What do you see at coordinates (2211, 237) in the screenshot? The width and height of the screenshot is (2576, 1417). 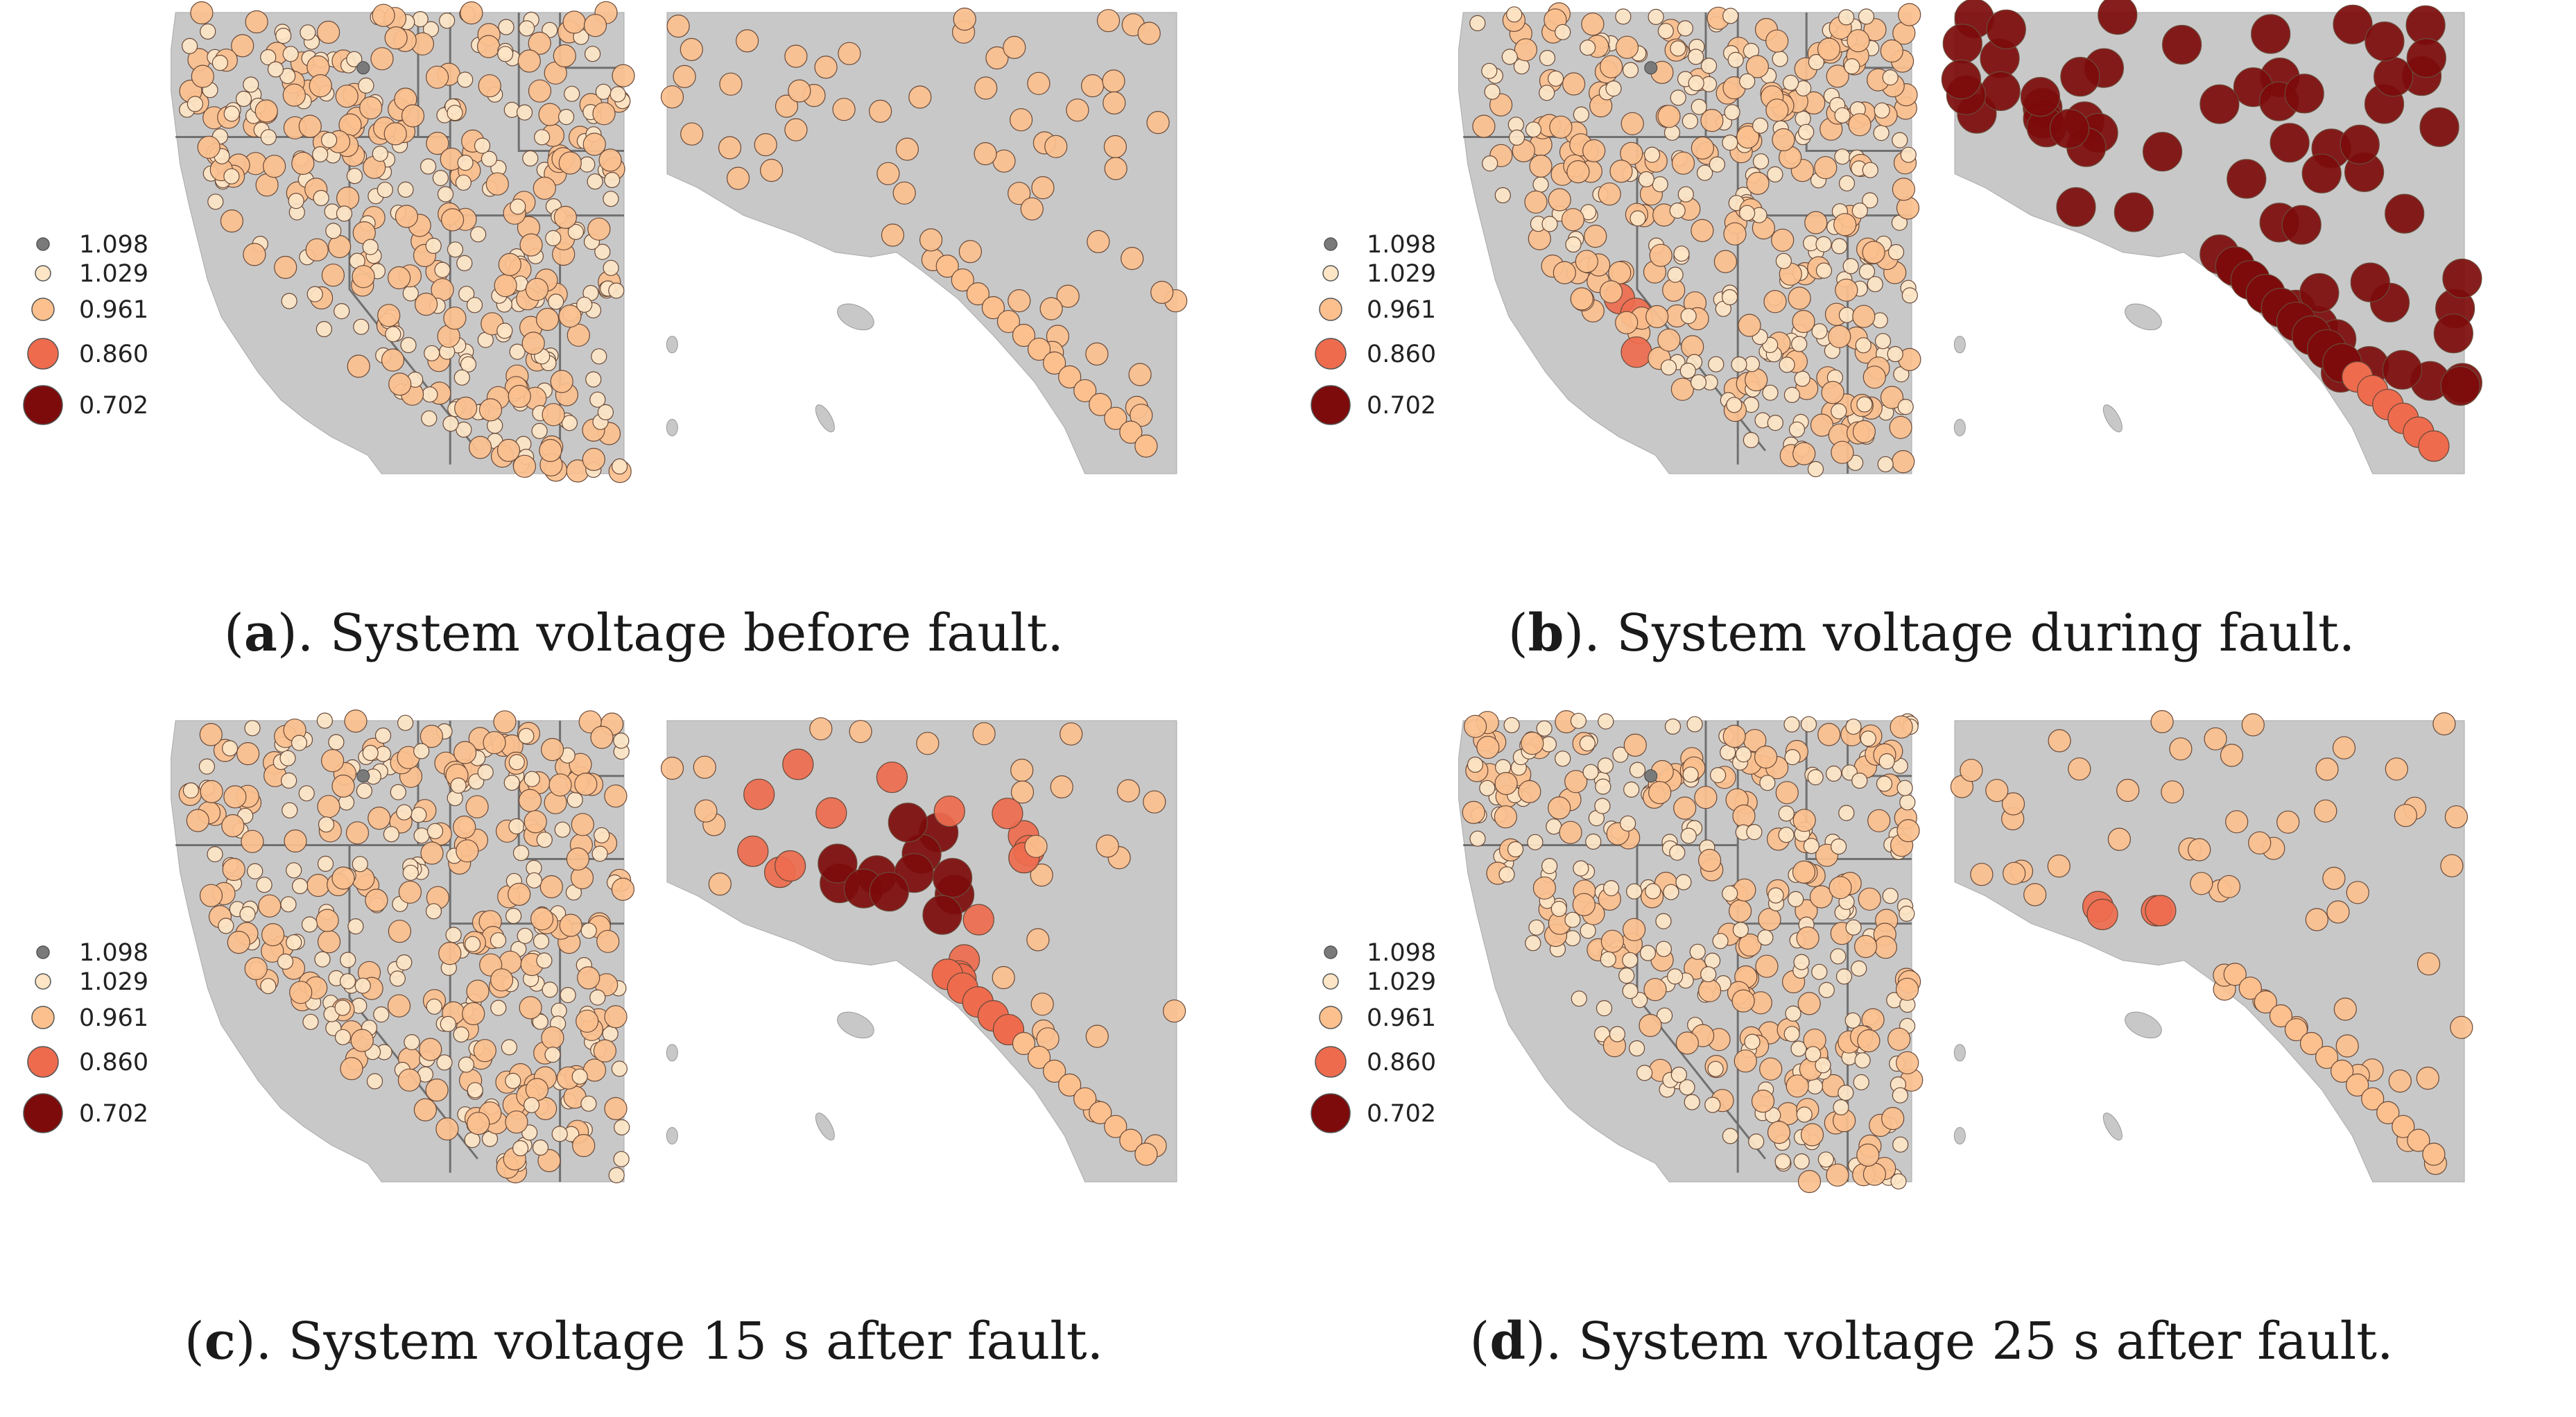 I see `map-southern-california` at bounding box center [2211, 237].